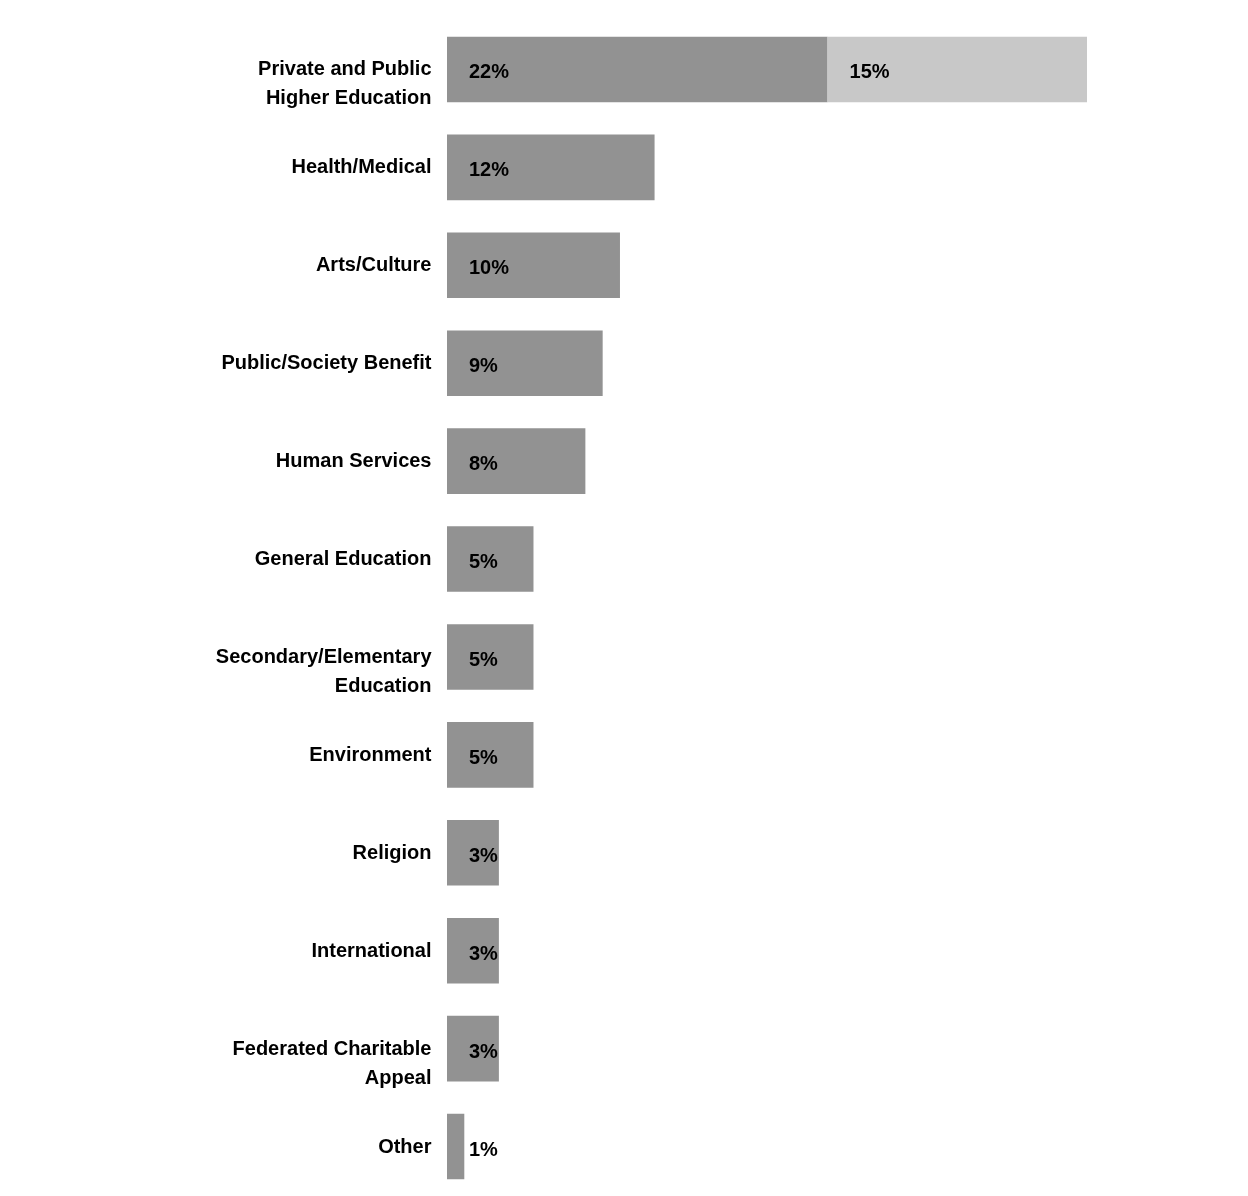 This screenshot has width=1248, height=1196. Describe the element at coordinates (405, 1145) in the screenshot. I see `y-tick-label: Other` at that location.